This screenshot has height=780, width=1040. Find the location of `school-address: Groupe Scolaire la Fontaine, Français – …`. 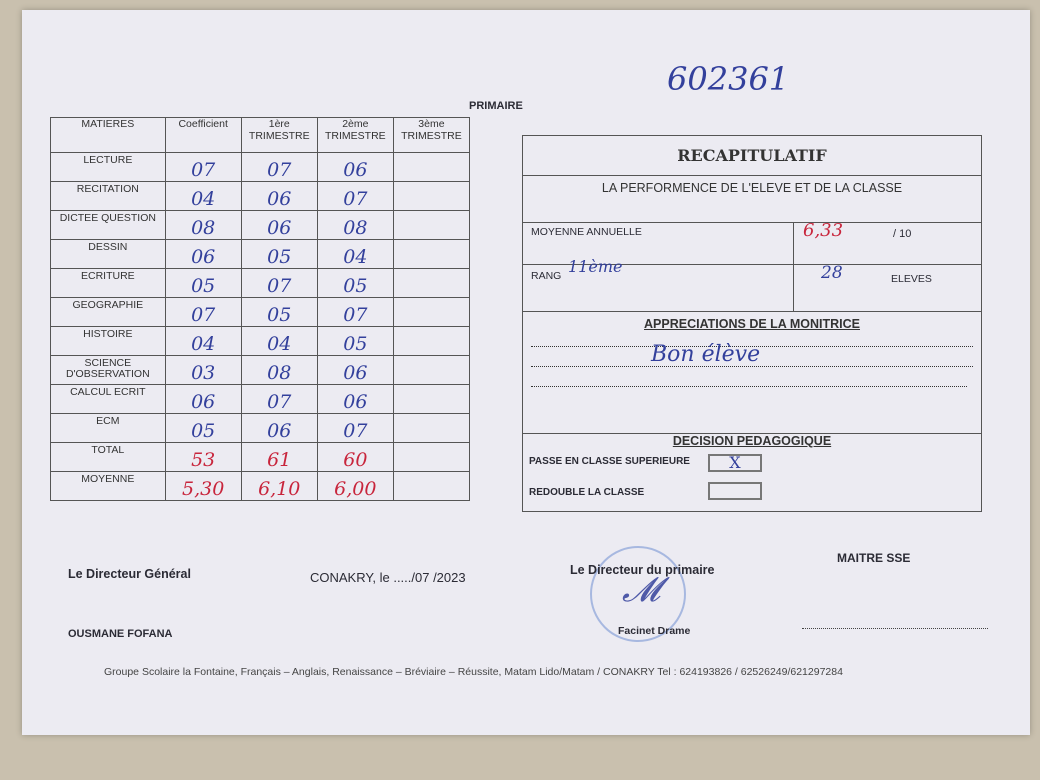

school-address: Groupe Scolaire la Fontaine, Français – … is located at coordinates (473, 672).